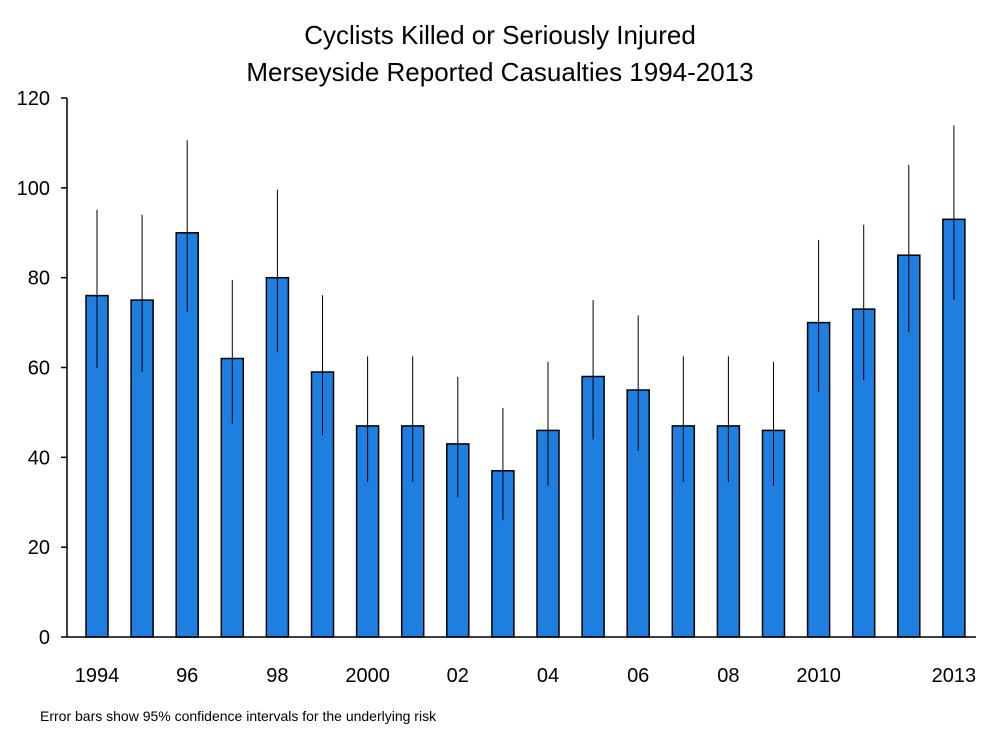 Image resolution: width=1000 pixels, height=750 pixels. I want to click on x-tick-label-2006: 06, so click(638, 676).